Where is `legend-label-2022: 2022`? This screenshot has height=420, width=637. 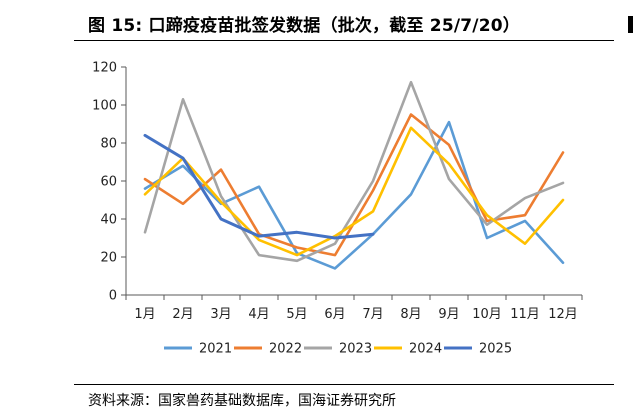 legend-label-2022: 2022 is located at coordinates (285, 349).